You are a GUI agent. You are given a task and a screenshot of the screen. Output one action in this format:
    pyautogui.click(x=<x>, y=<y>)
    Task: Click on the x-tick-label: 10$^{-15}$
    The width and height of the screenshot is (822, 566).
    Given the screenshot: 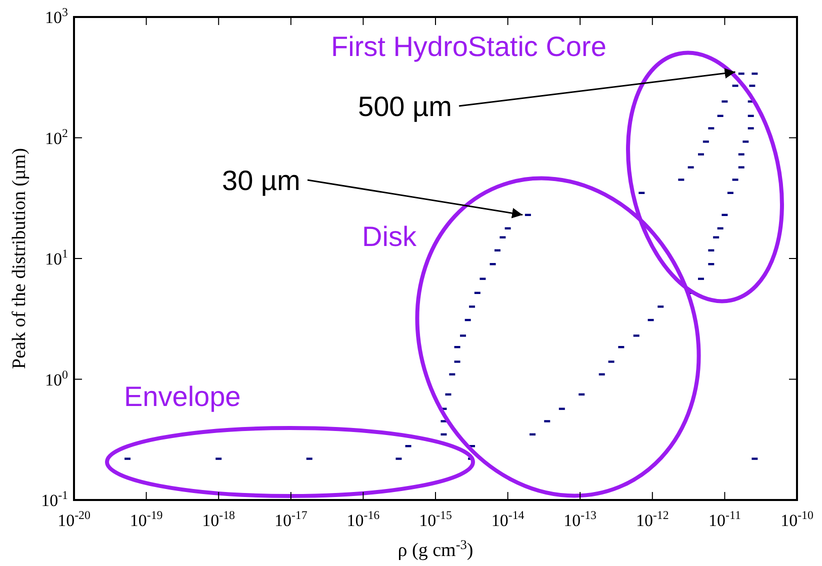 What is the action you would take?
    pyautogui.click(x=435, y=519)
    